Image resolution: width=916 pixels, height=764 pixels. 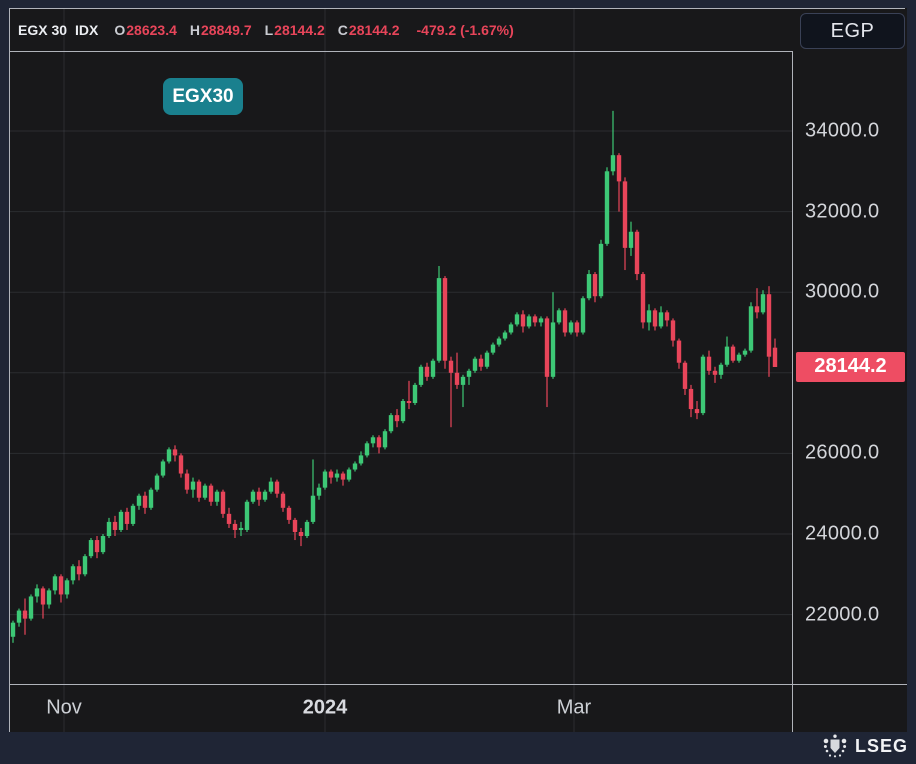 What do you see at coordinates (842, 291) in the screenshot?
I see `price-tick-label: 30000.0` at bounding box center [842, 291].